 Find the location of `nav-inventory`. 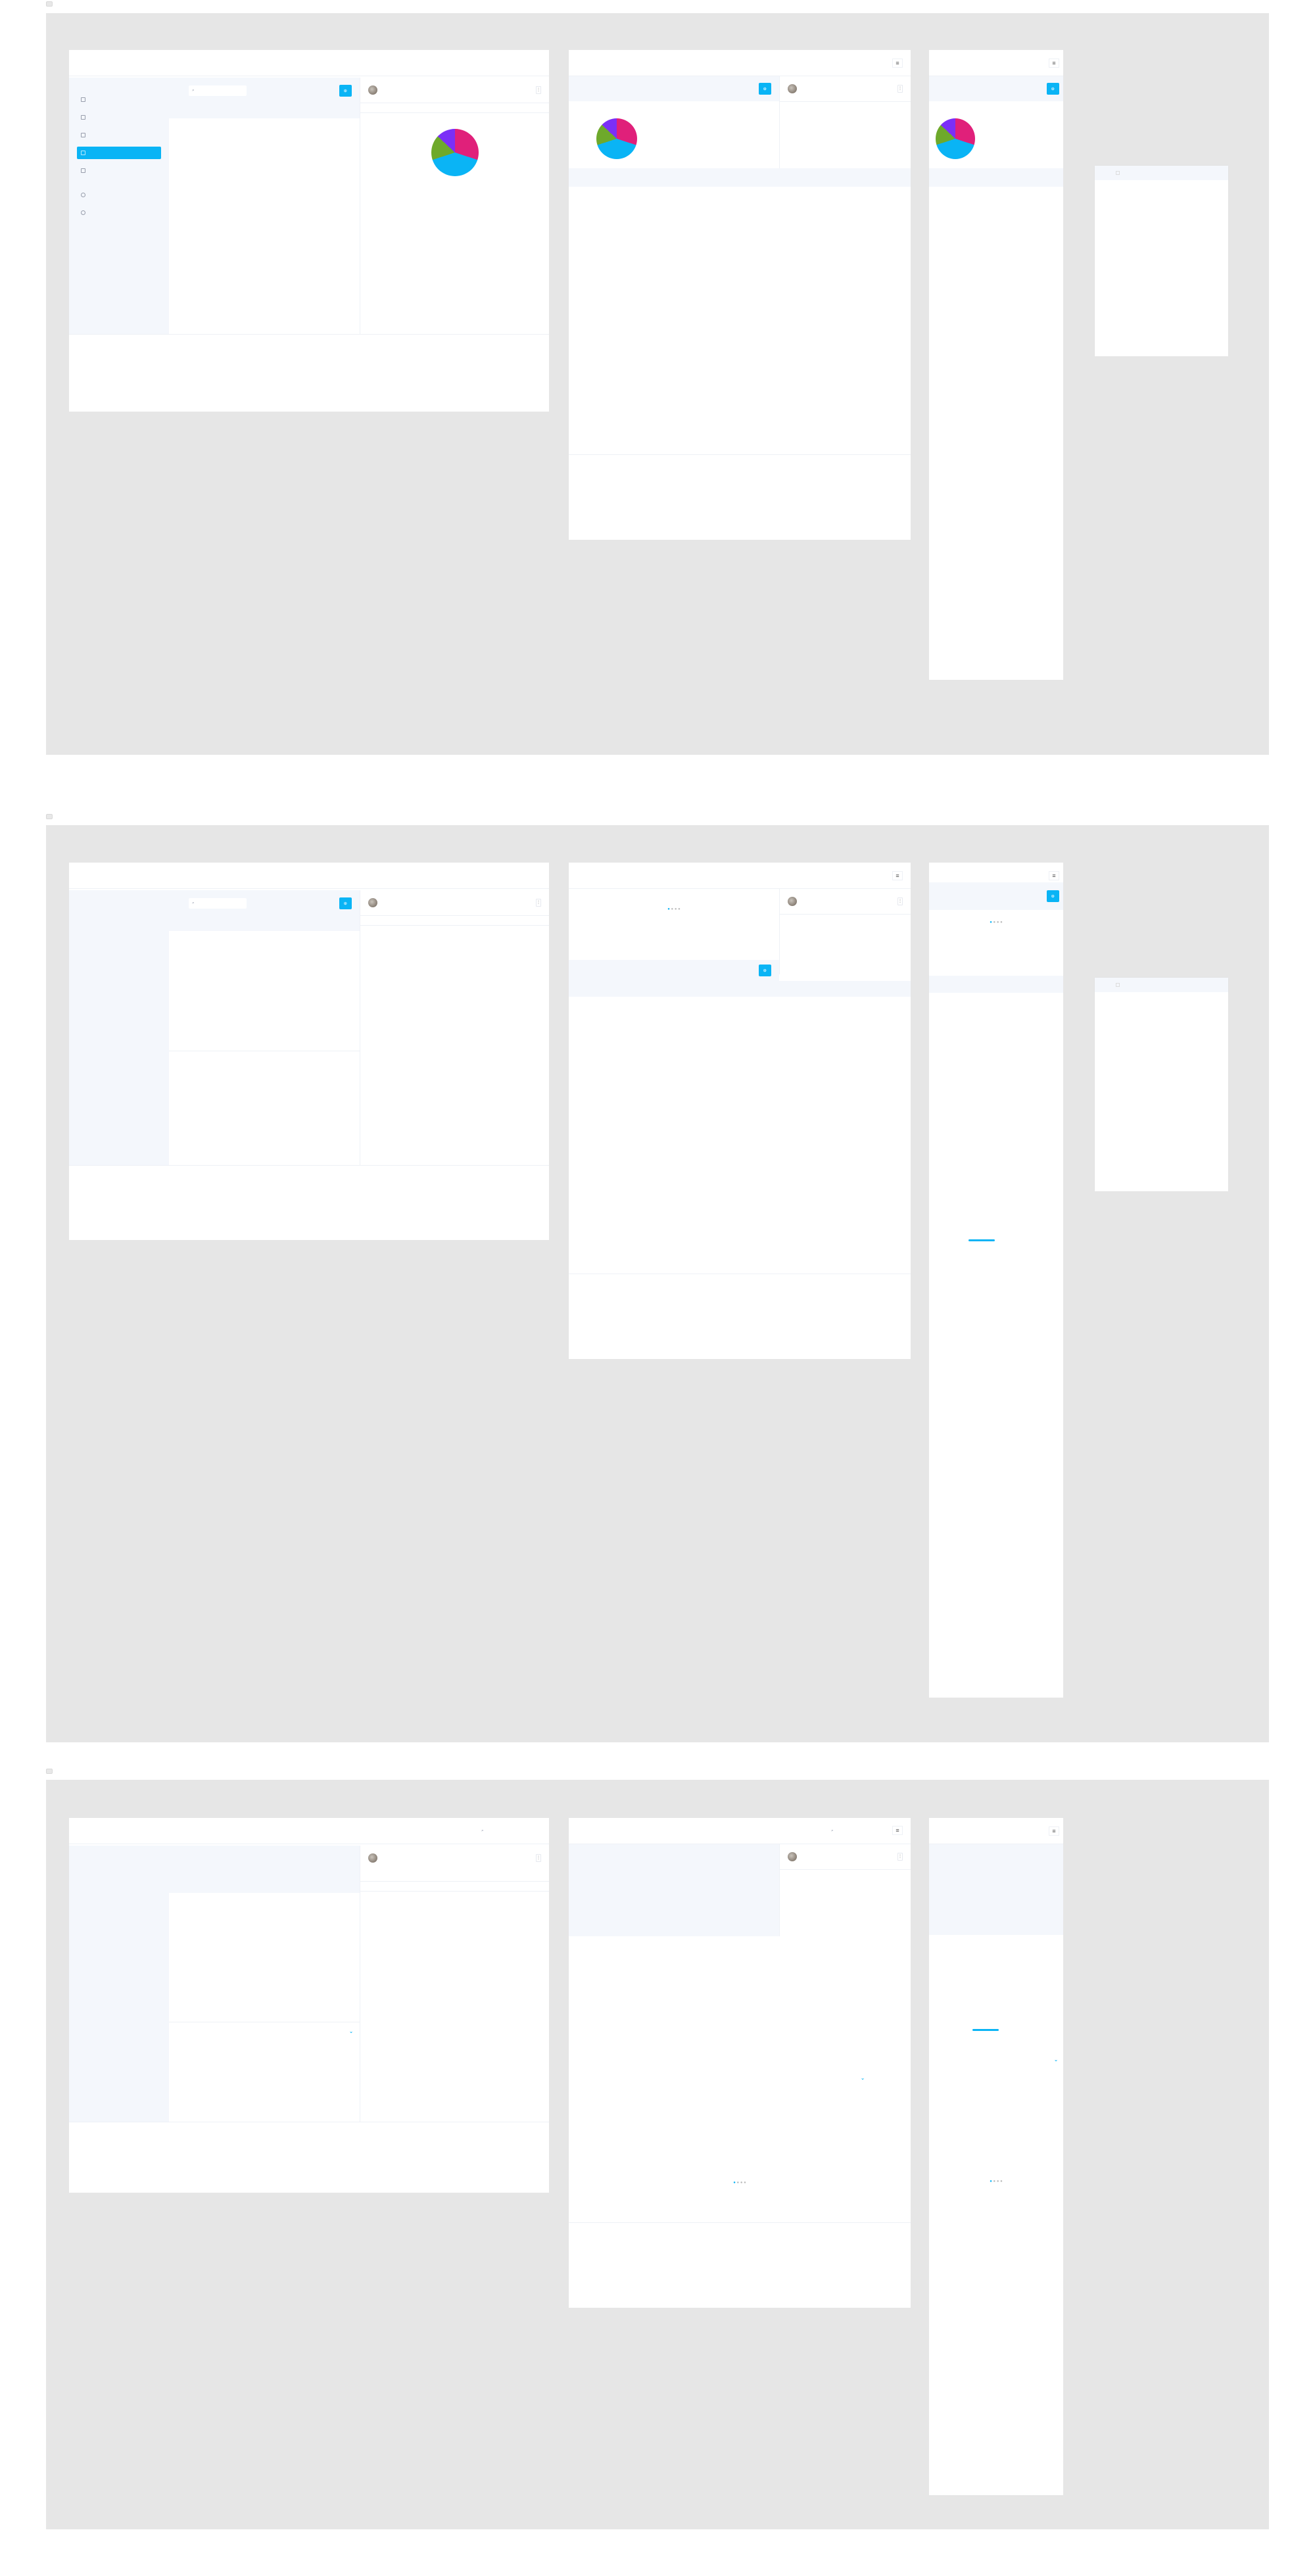

nav-inventory is located at coordinates (119, 117).